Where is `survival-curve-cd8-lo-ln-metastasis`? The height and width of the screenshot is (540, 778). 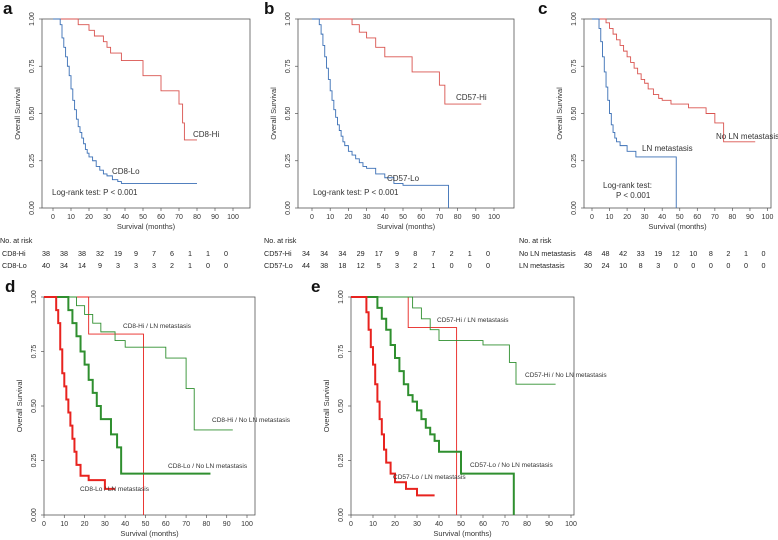
survival-curve-cd8-lo-ln-metastasis is located at coordinates (80, 393).